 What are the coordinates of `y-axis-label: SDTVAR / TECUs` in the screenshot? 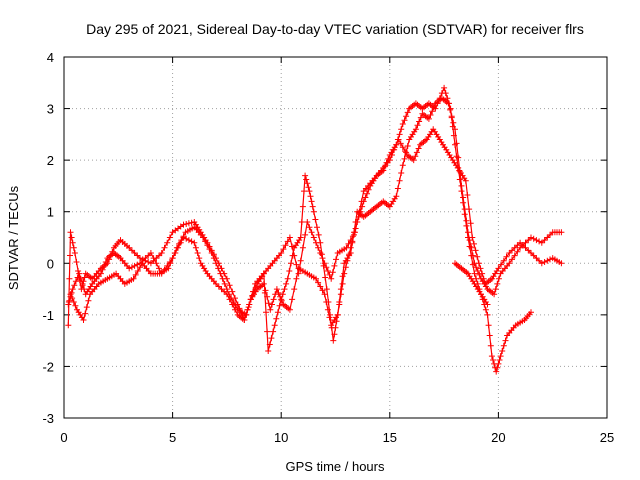 It's located at (13, 237).